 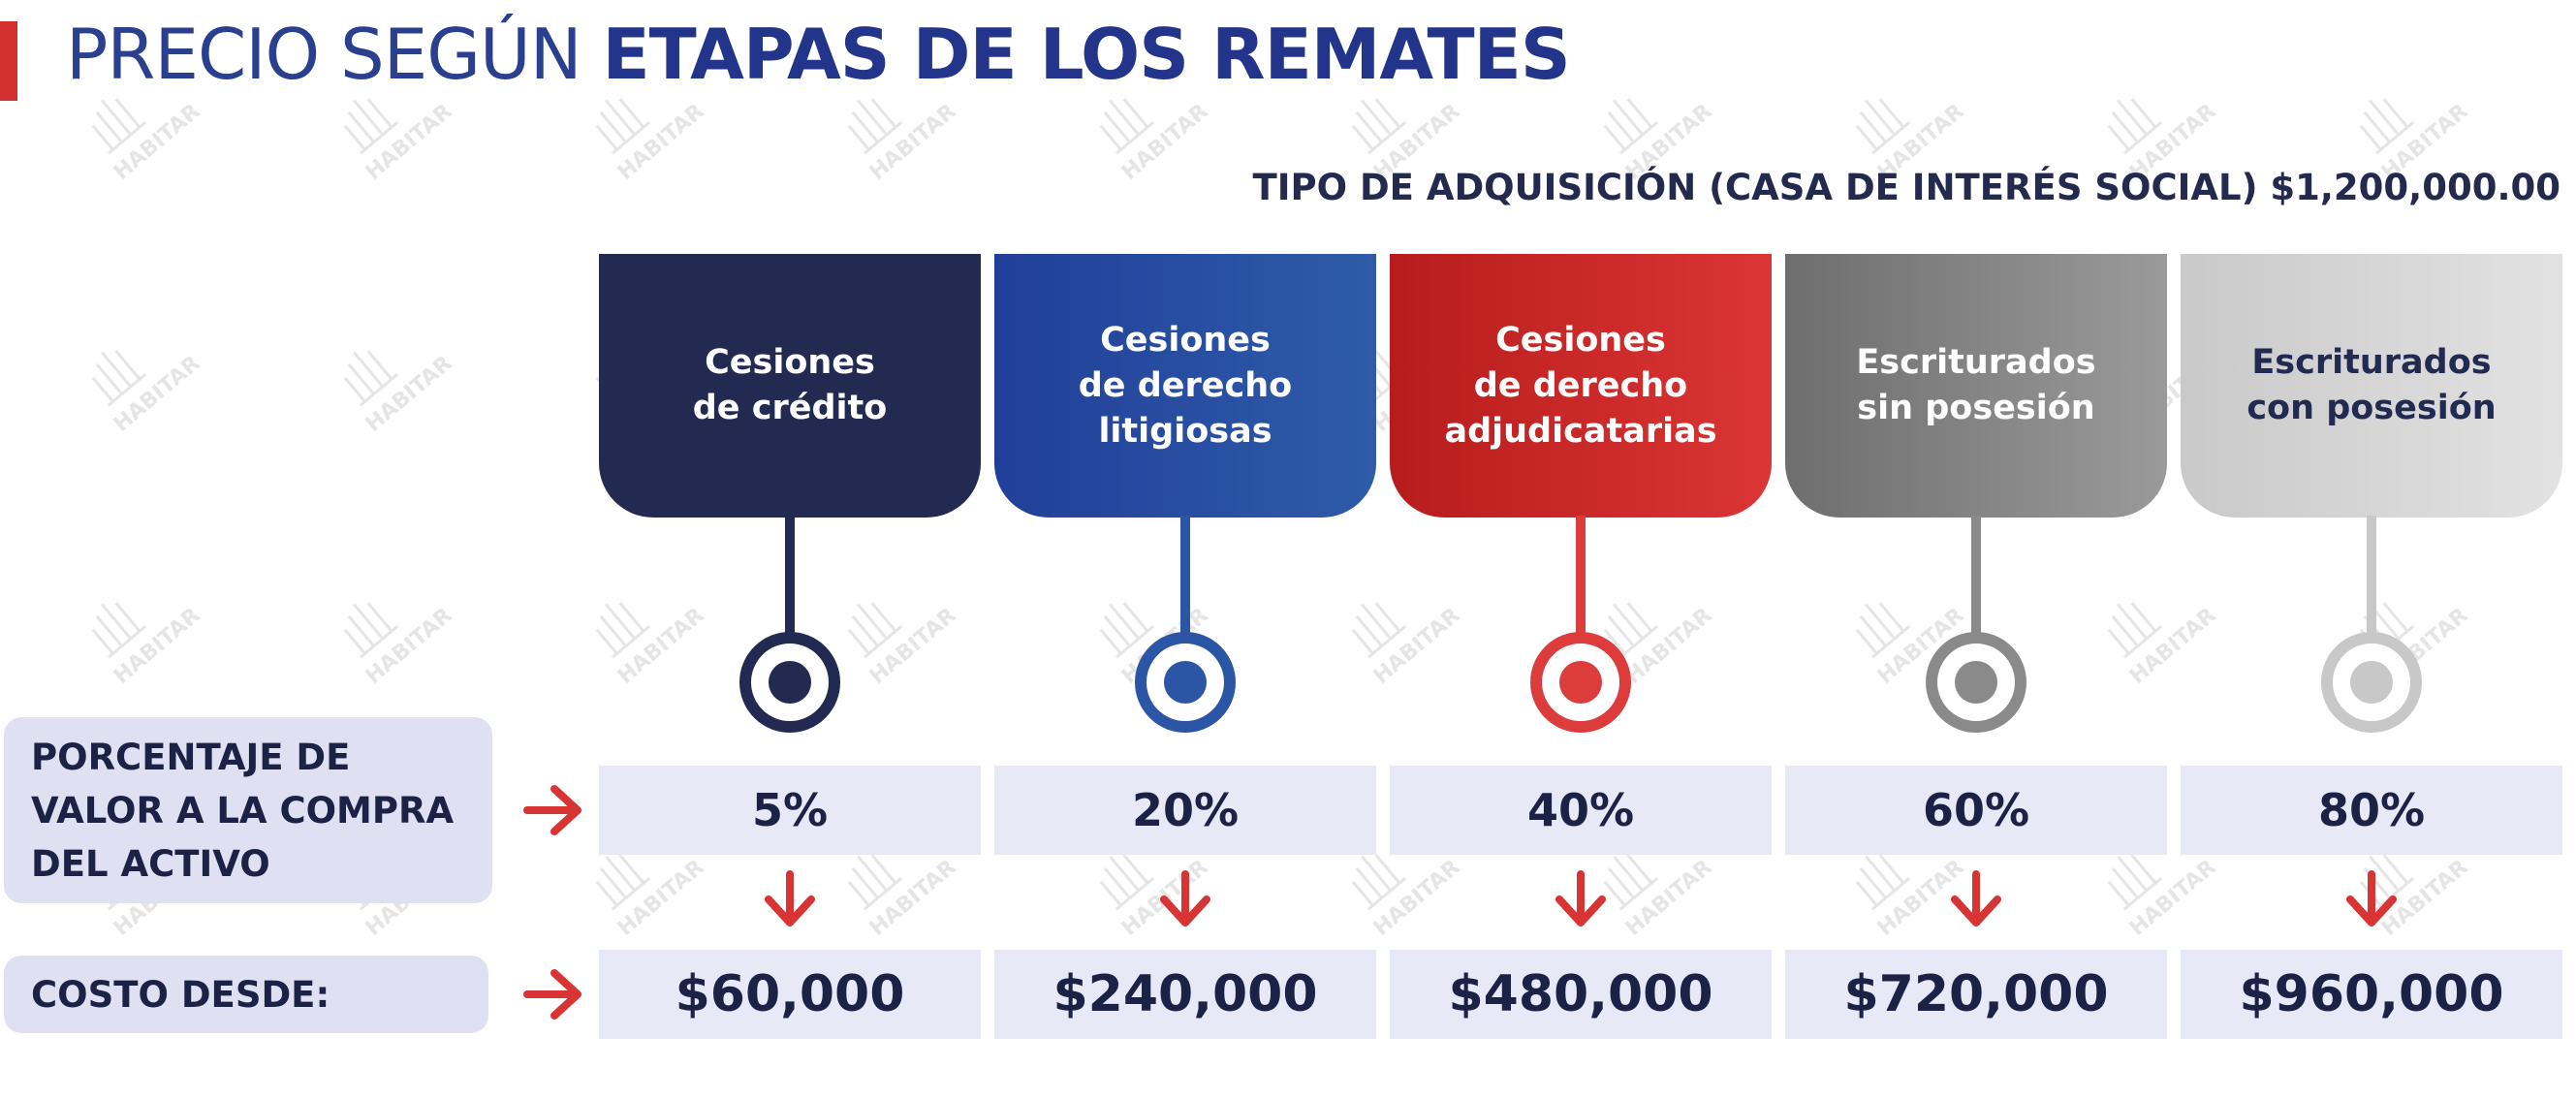 What do you see at coordinates (552, 994) in the screenshot?
I see `cost-row-arrow-icon` at bounding box center [552, 994].